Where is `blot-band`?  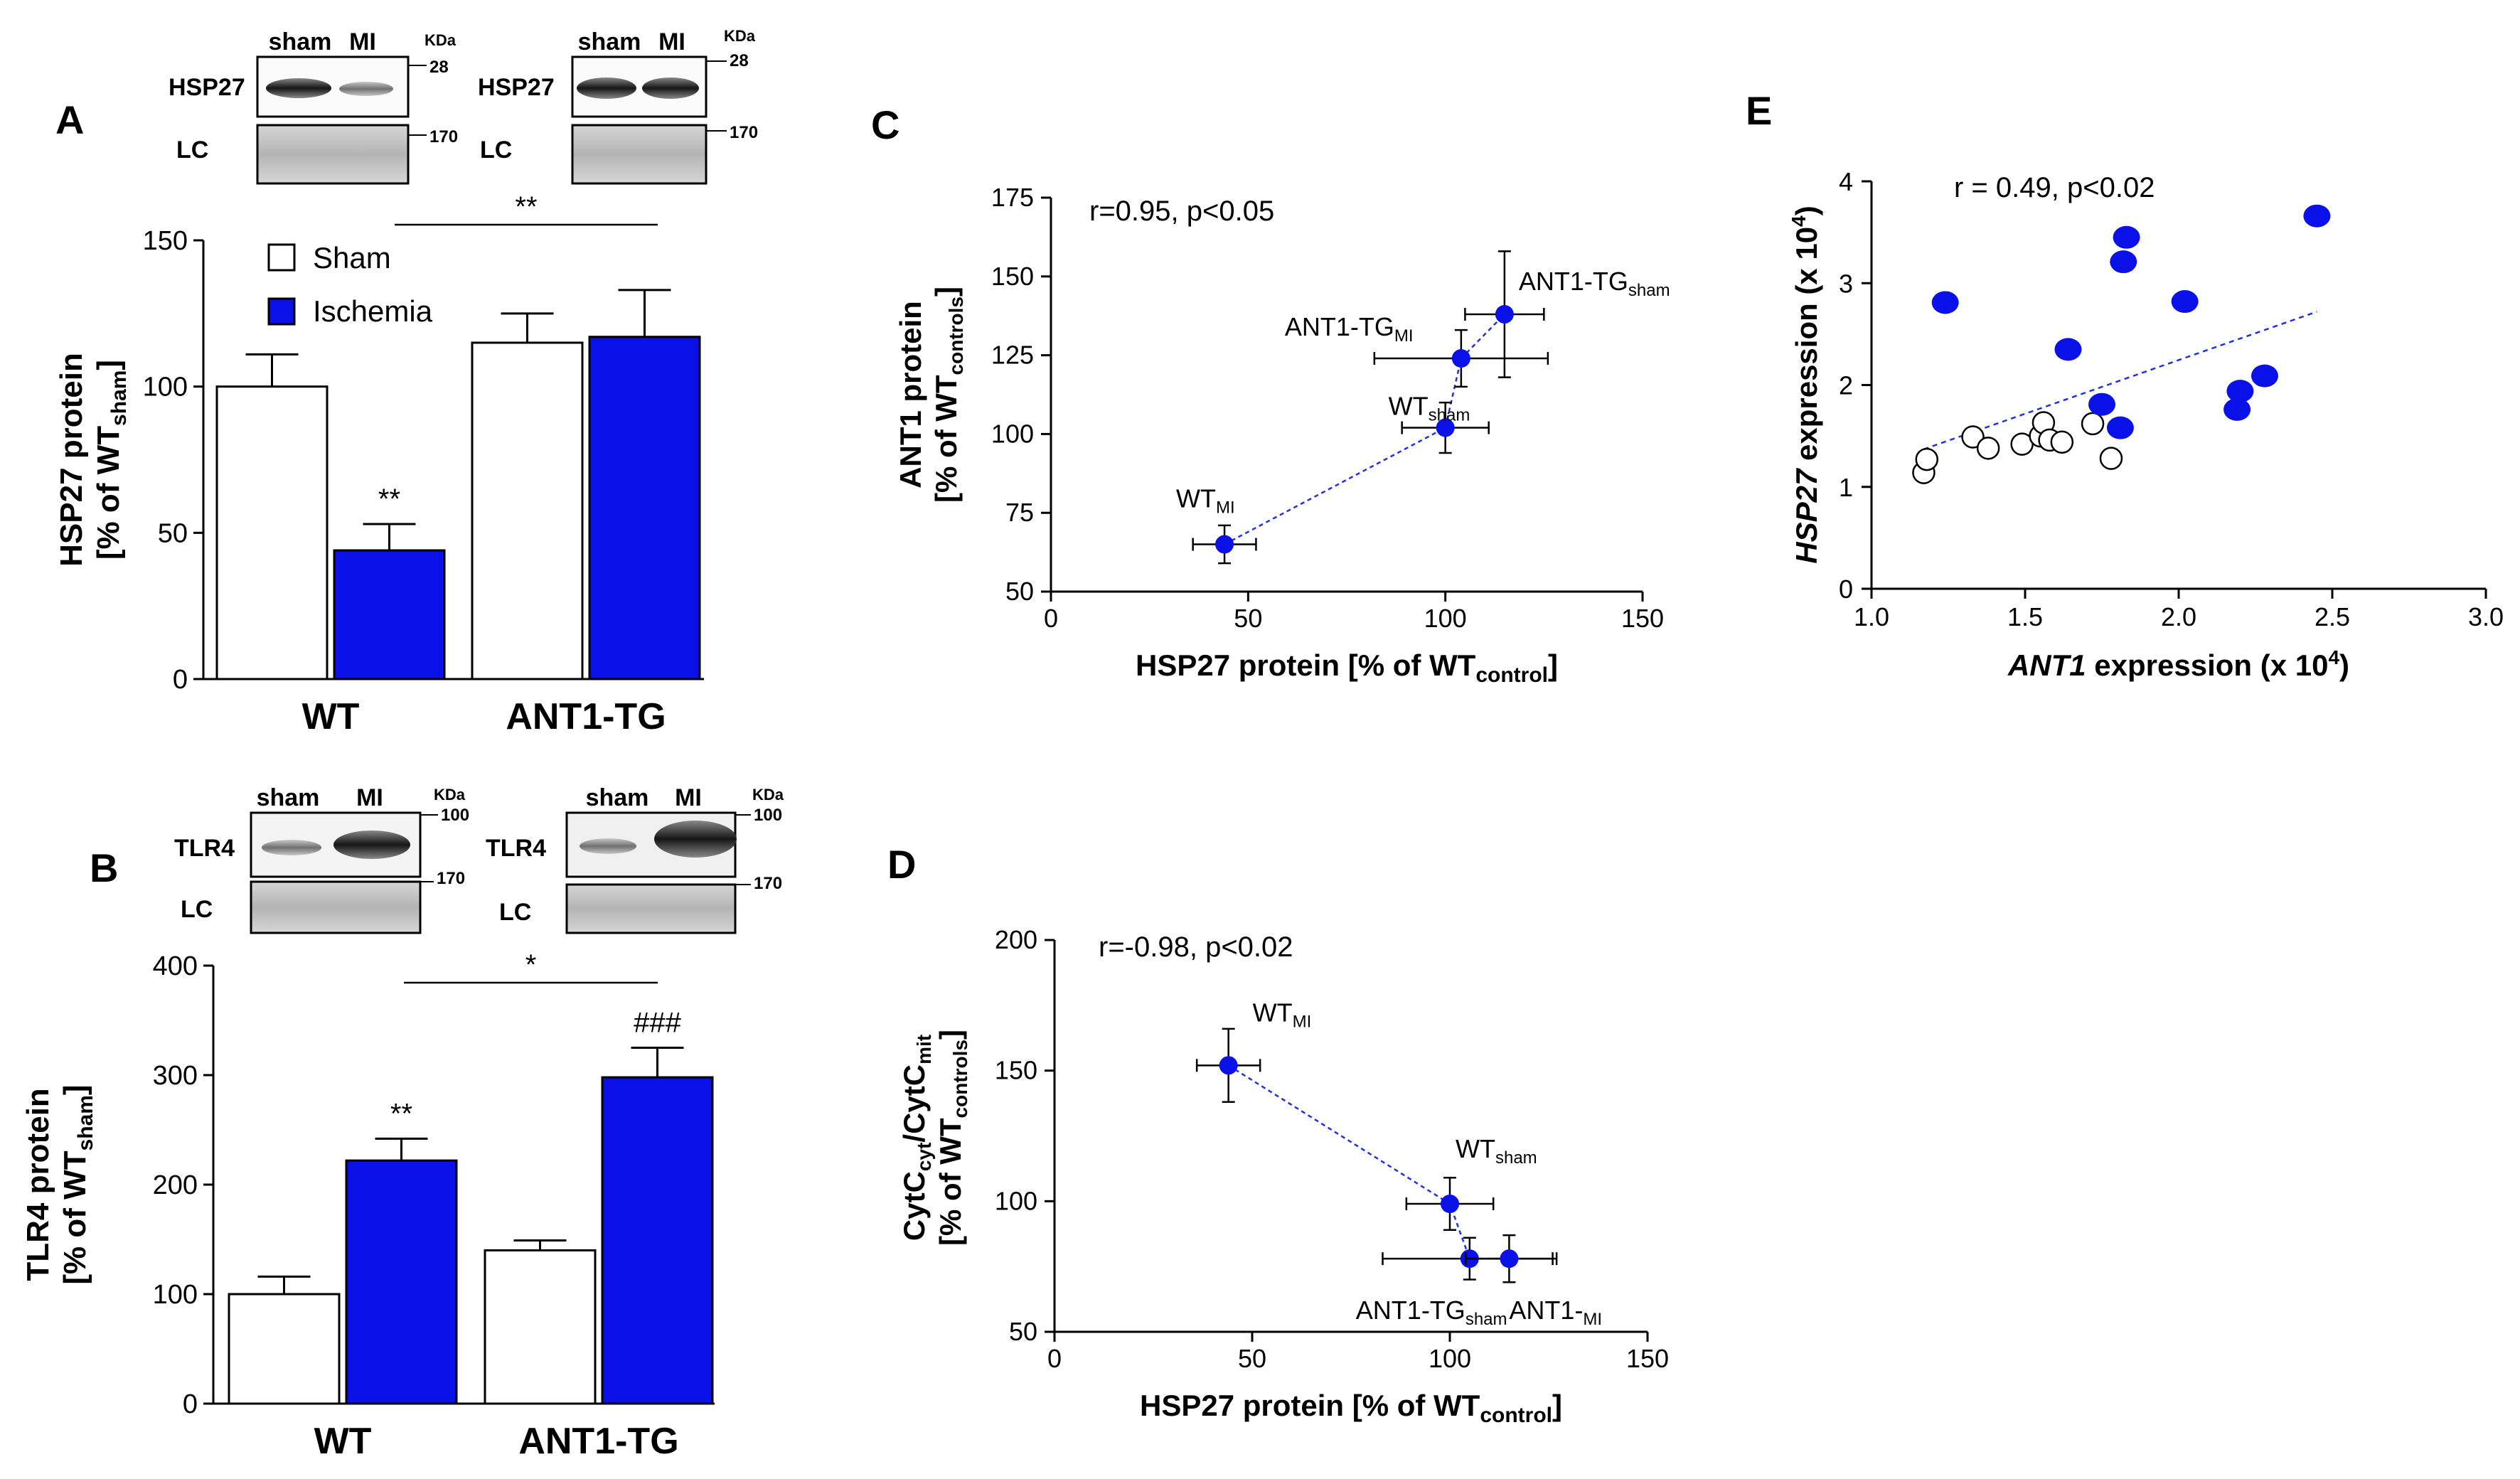 blot-band is located at coordinates (696, 839).